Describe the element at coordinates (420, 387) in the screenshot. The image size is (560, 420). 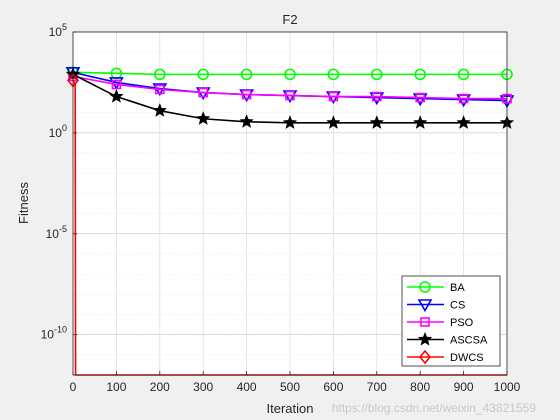
I see `x-tick-label: 800` at that location.